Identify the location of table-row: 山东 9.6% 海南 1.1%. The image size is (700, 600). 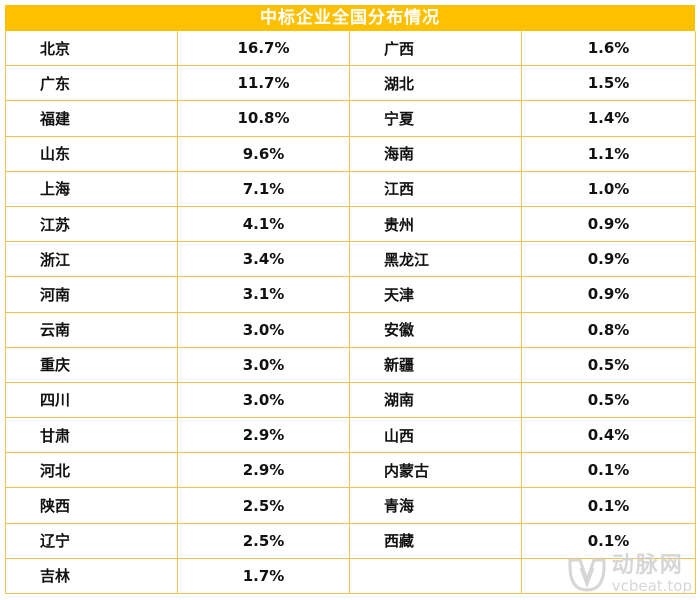
(350, 153).